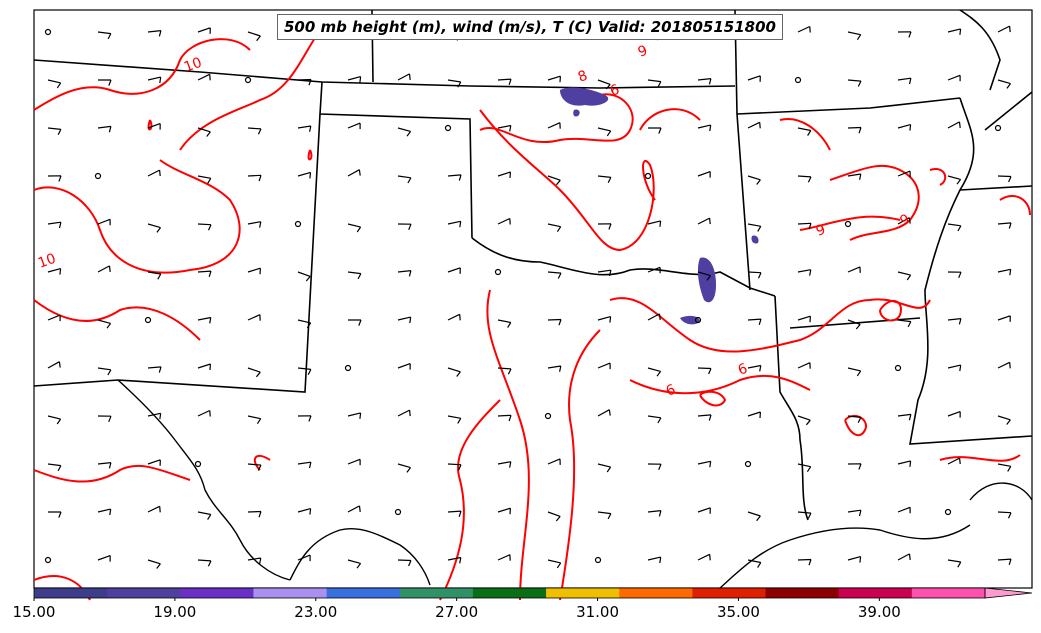 The width and height of the screenshot is (1041, 633). Describe the element at coordinates (791, 408) in the screenshot. I see `border-tx-la` at that location.